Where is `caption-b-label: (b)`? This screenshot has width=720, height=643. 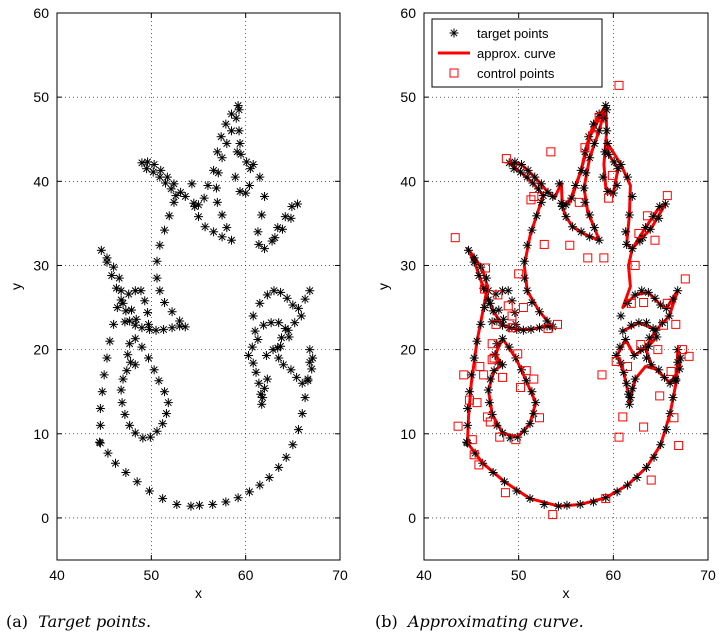 caption-b-label: (b) is located at coordinates (386, 621).